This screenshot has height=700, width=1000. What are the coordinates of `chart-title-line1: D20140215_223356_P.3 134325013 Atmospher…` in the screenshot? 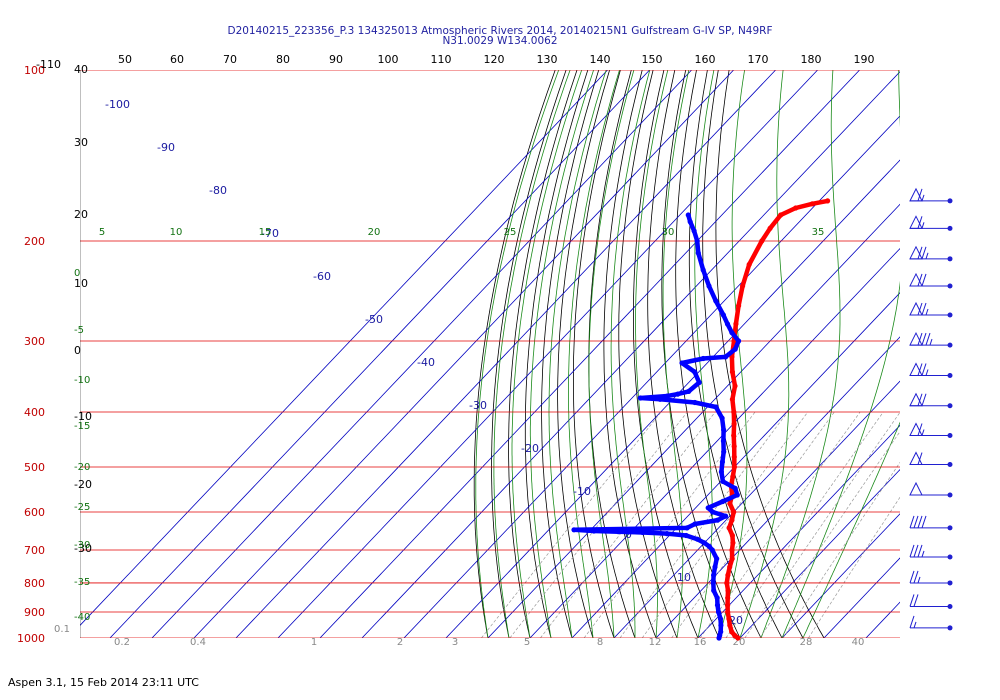 It's located at (499, 31).